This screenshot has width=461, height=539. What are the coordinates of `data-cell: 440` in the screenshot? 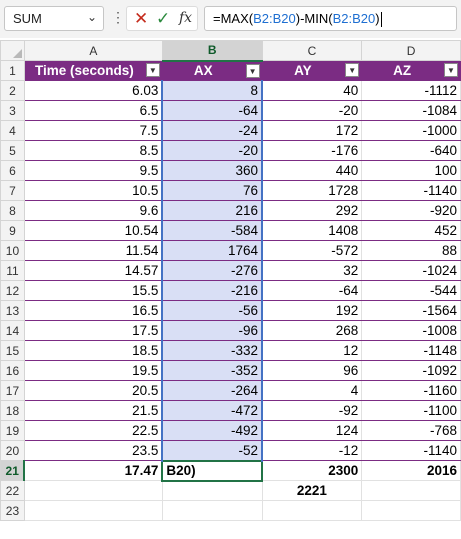 It's located at (312, 170).